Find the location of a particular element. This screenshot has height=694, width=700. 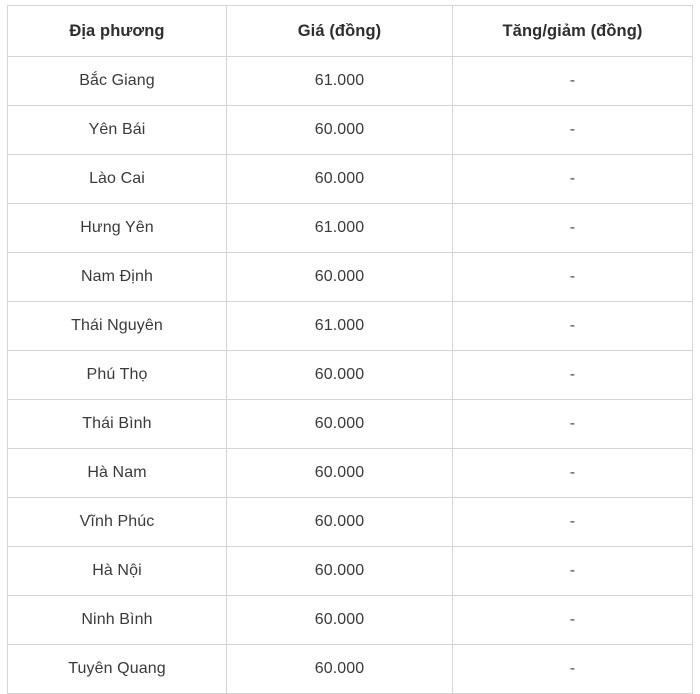

column-header-price: Giá (đồng) is located at coordinates (339, 31).